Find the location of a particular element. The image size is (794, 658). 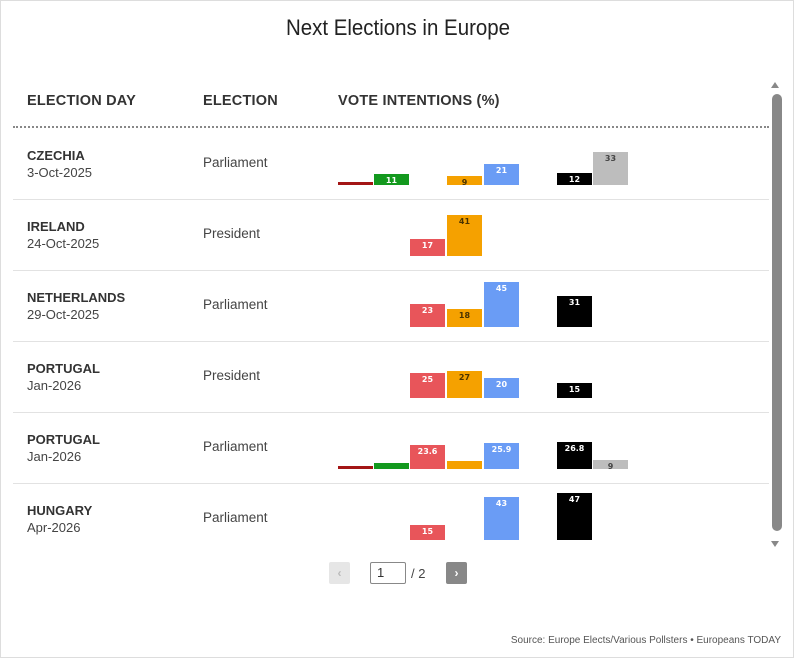

bar-black: 47 is located at coordinates (574, 516).